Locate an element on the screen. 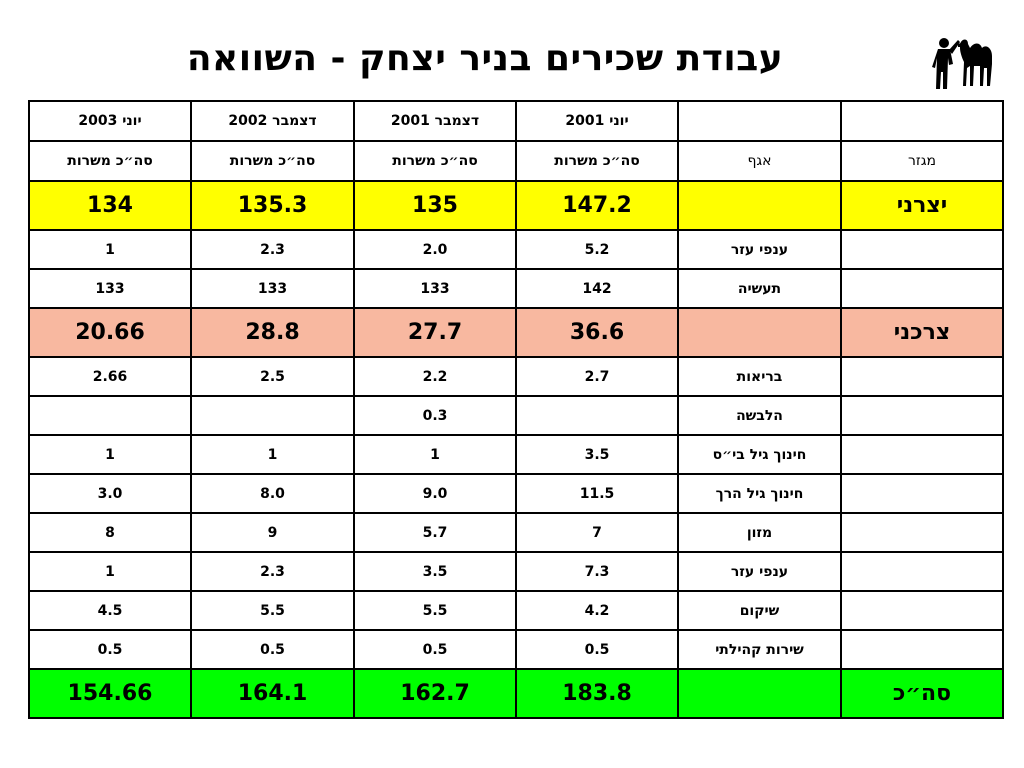 The width and height of the screenshot is (1024, 768). table-row: ענפי עזר 7.3 3.5 2.3 1 is located at coordinates (516, 571).